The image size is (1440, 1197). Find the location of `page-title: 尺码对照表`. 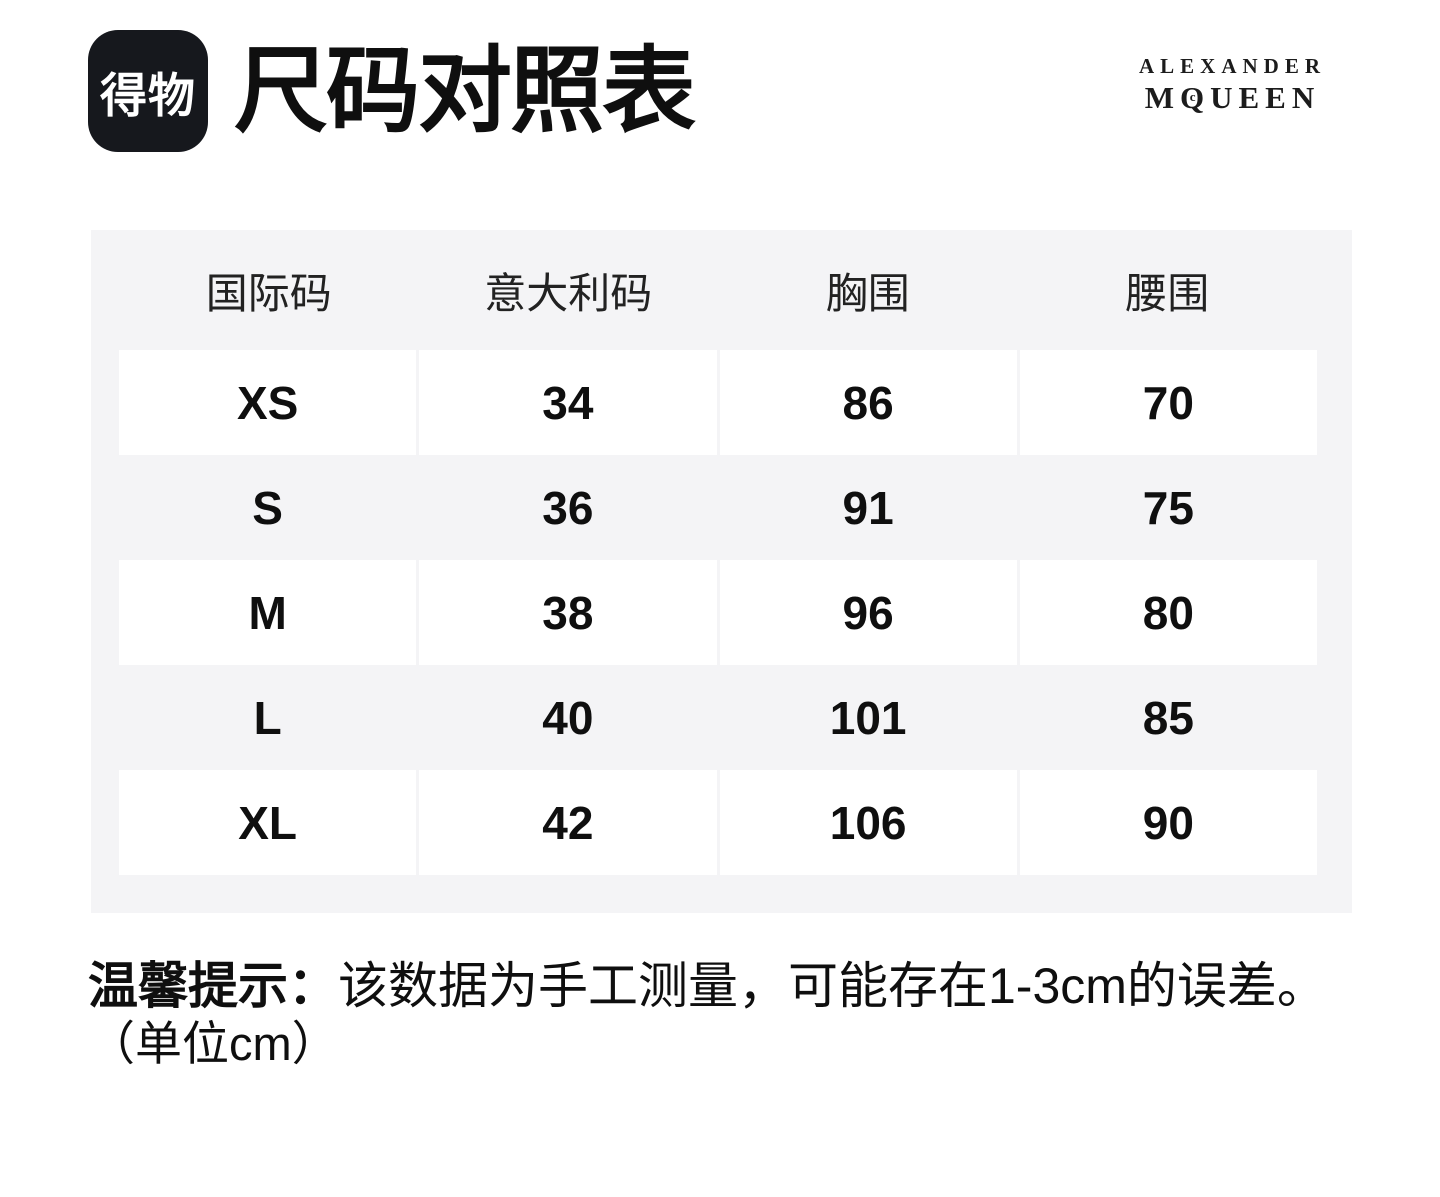

page-title: 尺码对照表 is located at coordinates (465, 90).